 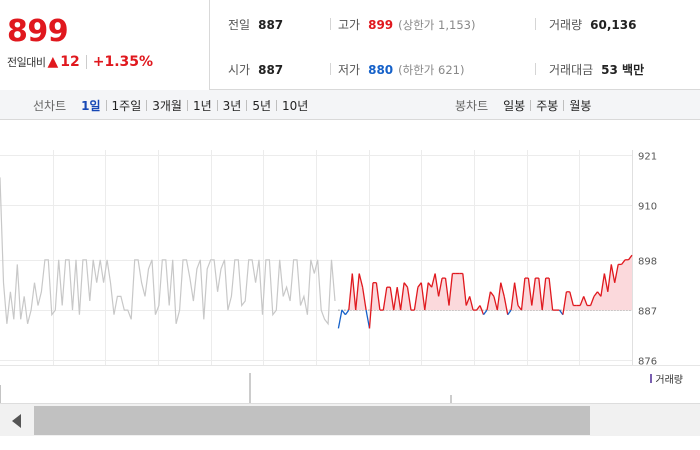 I want to click on line-chart-options: 선차트 1일 1주일 3개월 1년 3년 5년 10년, so click(x=173, y=105).